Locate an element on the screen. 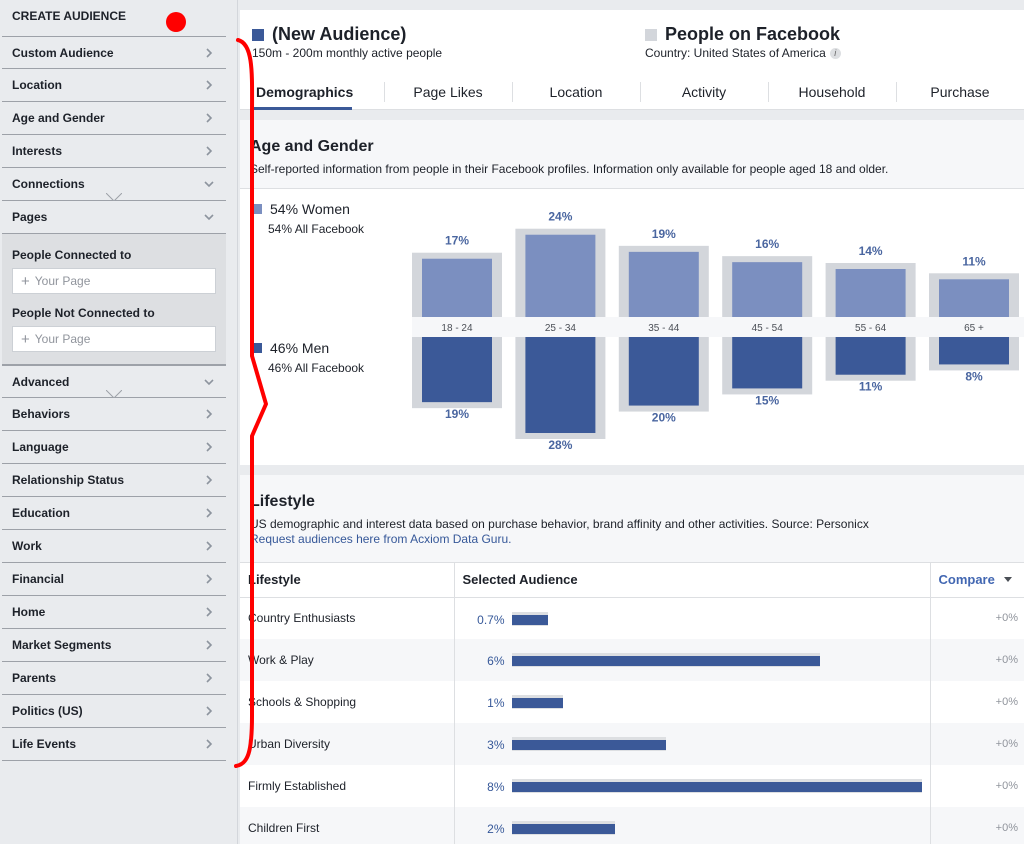  sidebar-item: Home is located at coordinates (114, 612).